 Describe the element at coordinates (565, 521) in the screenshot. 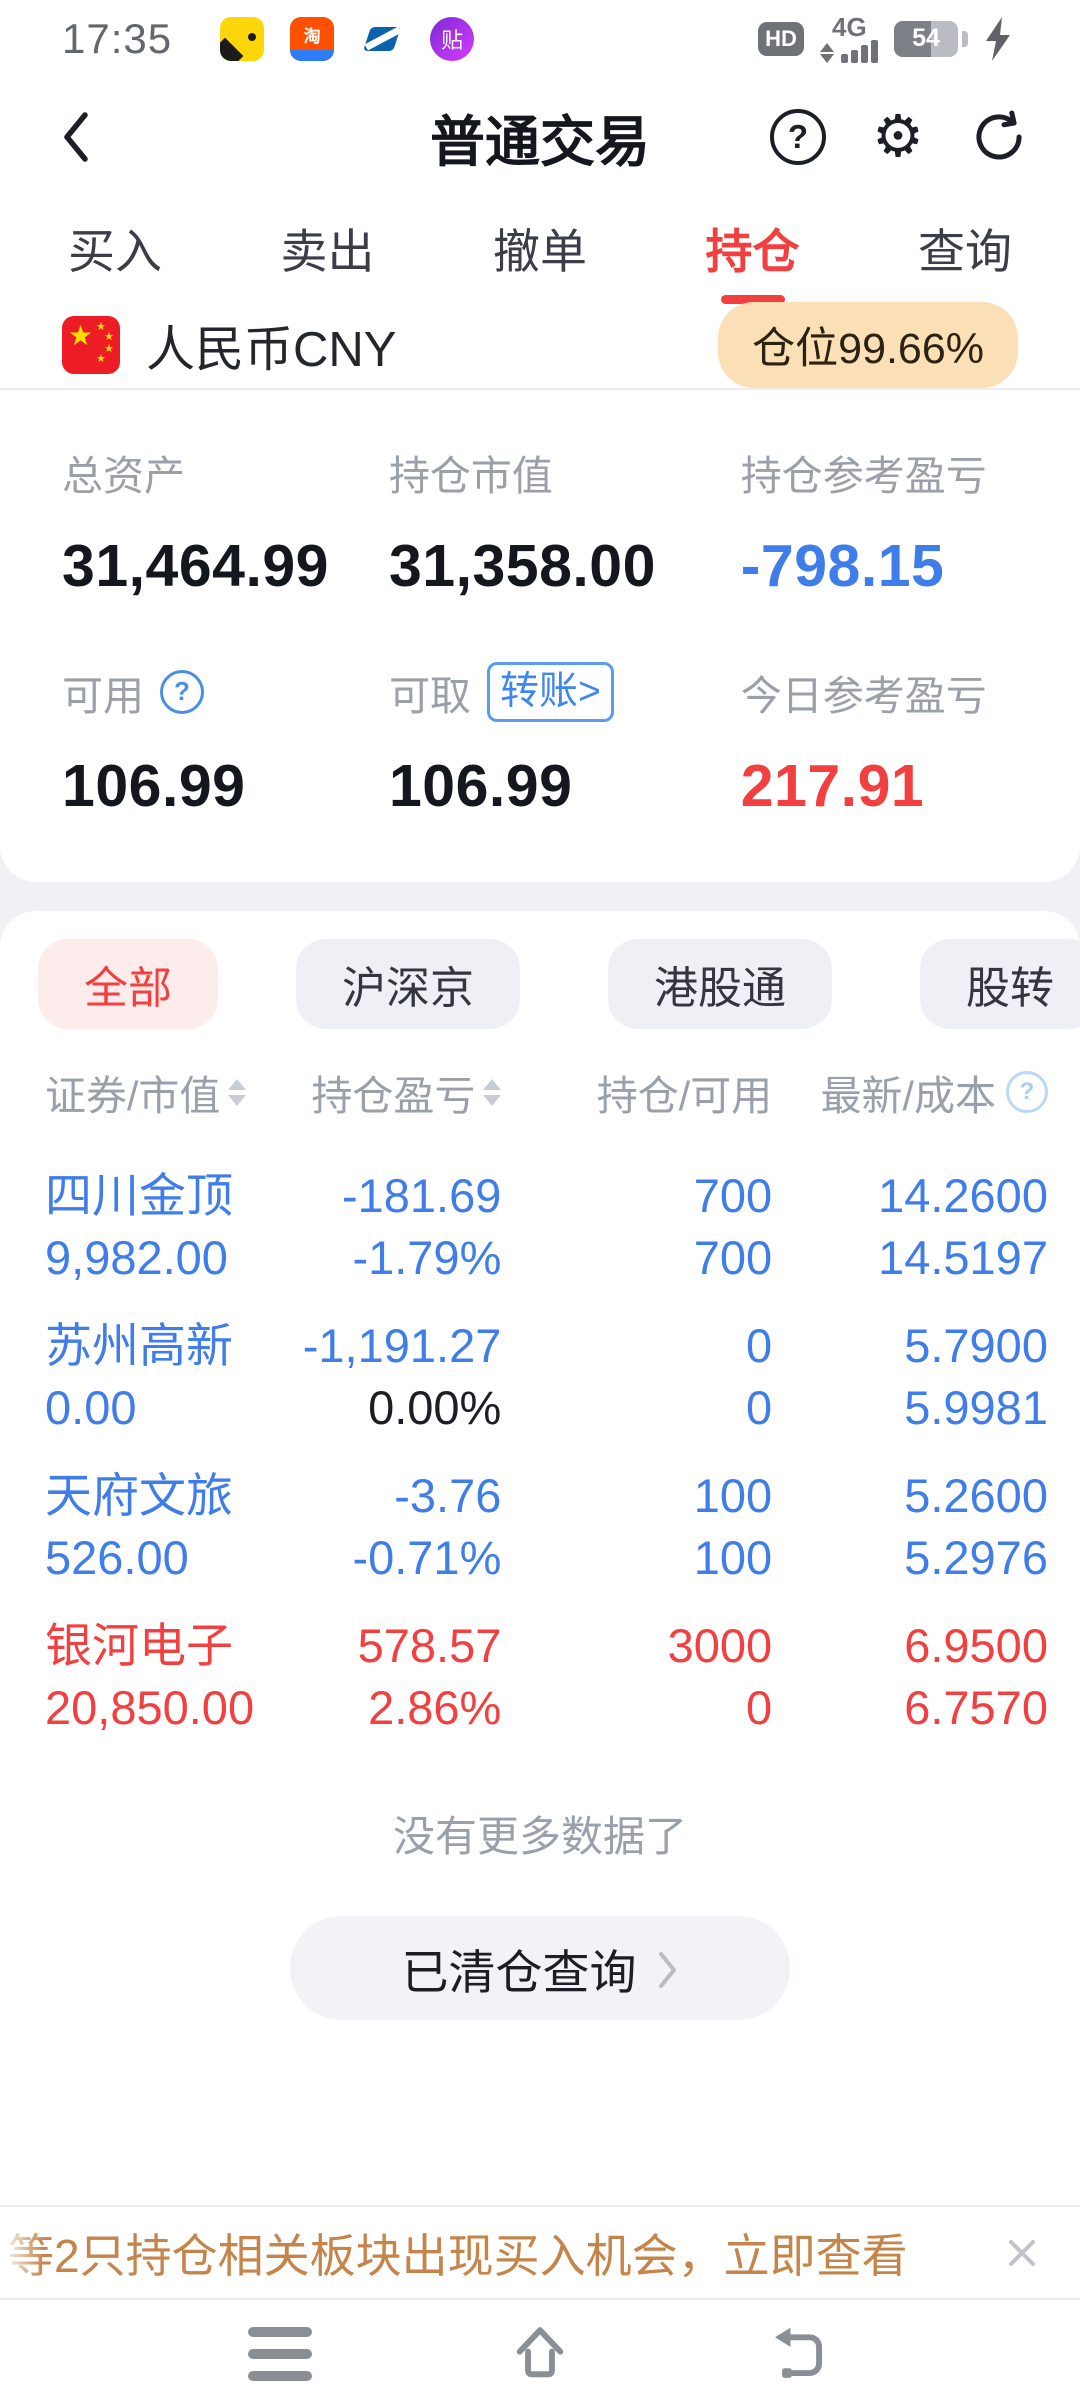

I see `market-value: 持仓市值 31,358.00` at that location.